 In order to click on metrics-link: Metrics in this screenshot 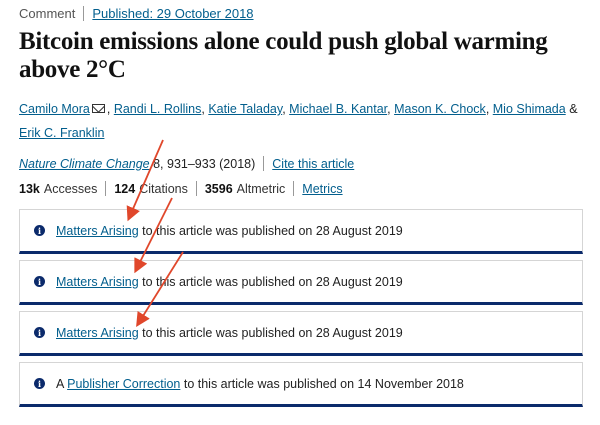, I will do `click(322, 188)`.